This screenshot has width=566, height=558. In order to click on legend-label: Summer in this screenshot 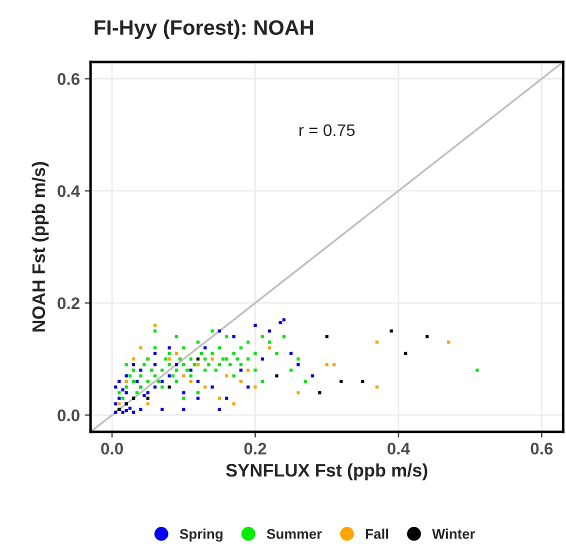, I will do `click(294, 534)`.